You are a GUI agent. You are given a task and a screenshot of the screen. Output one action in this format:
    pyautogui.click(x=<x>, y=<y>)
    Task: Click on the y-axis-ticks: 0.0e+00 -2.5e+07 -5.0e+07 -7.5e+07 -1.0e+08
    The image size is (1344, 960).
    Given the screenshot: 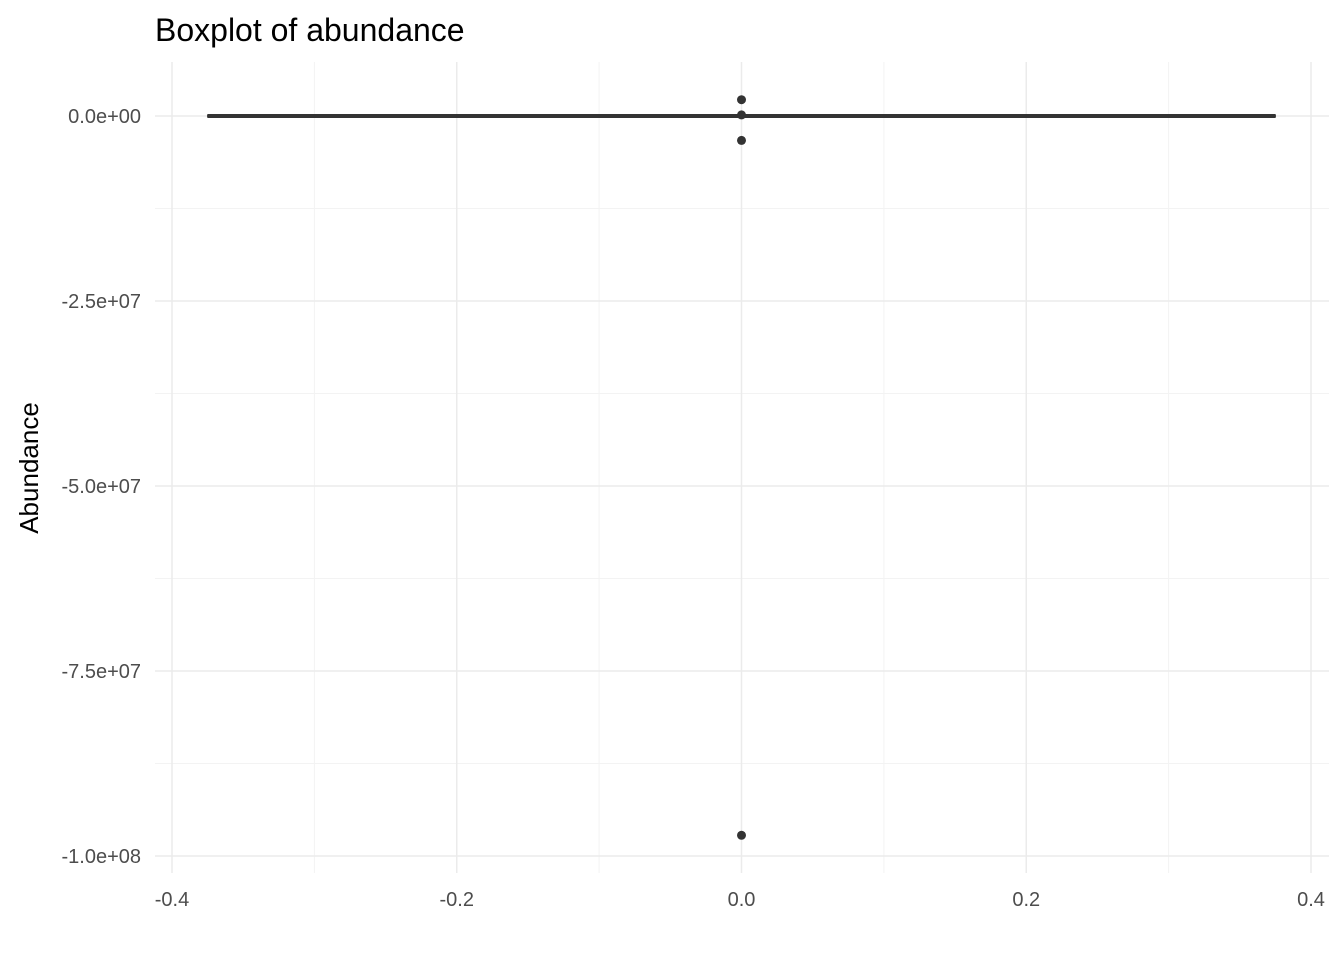 What is the action you would take?
    pyautogui.click(x=101, y=487)
    